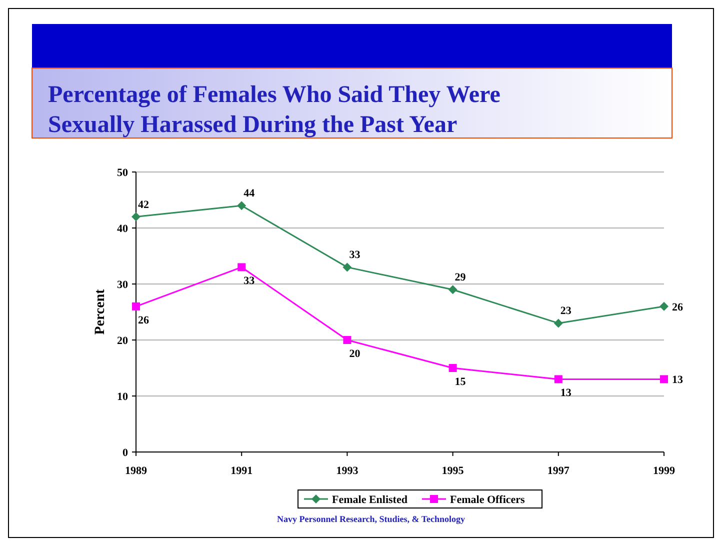  What do you see at coordinates (355, 354) in the screenshot?
I see `data-label: 20` at bounding box center [355, 354].